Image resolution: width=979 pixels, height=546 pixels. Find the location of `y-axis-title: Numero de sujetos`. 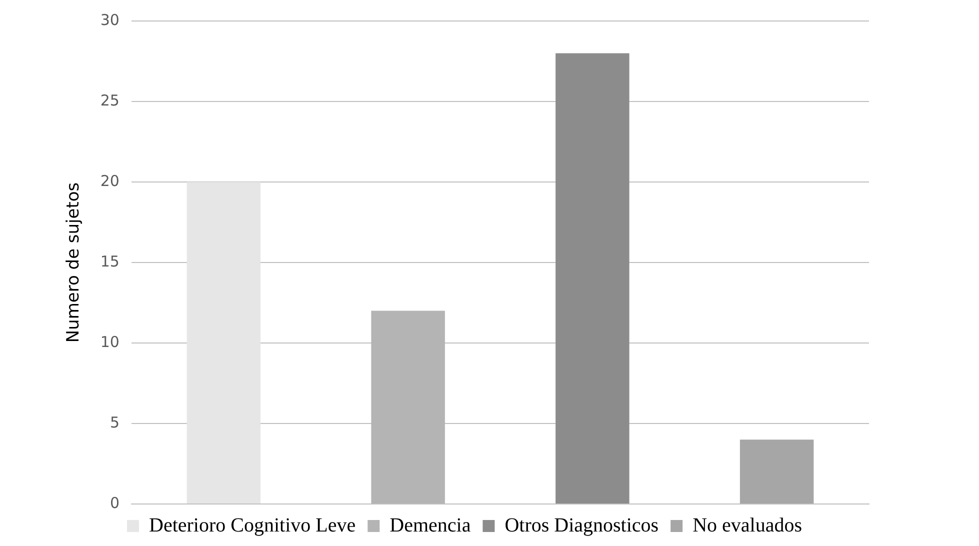

y-axis-title: Numero de sujetos is located at coordinates (74, 262).